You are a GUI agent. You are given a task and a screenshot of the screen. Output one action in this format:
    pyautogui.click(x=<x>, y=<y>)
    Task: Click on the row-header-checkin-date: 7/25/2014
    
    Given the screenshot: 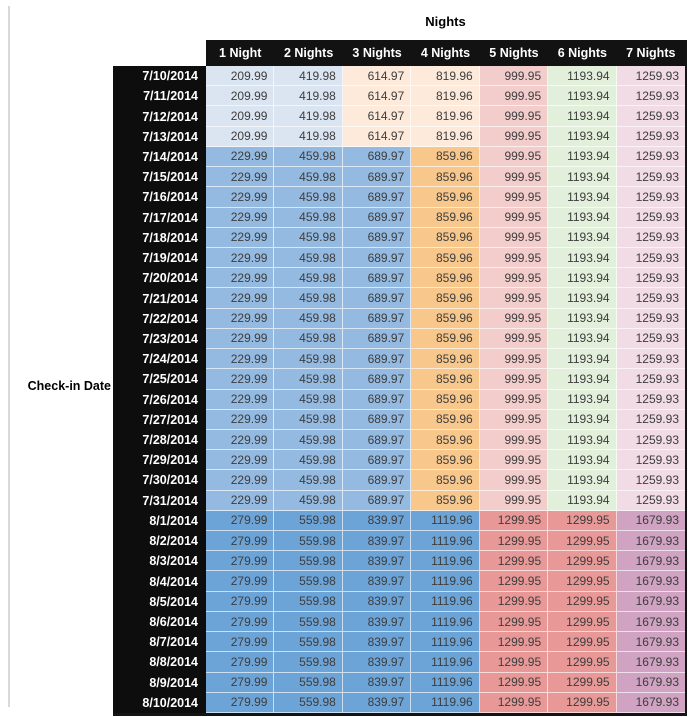 What is the action you would take?
    pyautogui.click(x=159, y=379)
    